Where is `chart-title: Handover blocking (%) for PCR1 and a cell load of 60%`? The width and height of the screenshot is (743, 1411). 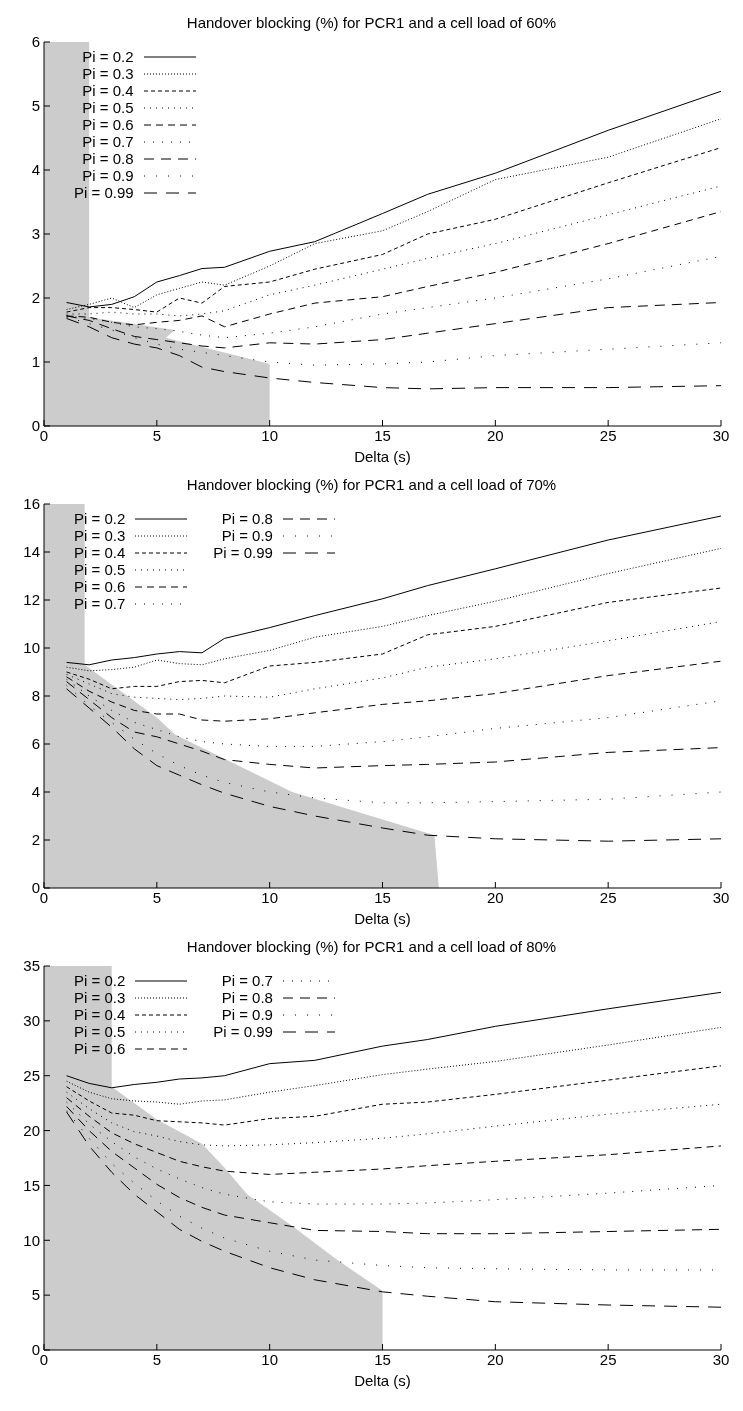 chart-title: Handover blocking (%) for PCR1 and a cell load of 60% is located at coordinates (371, 22).